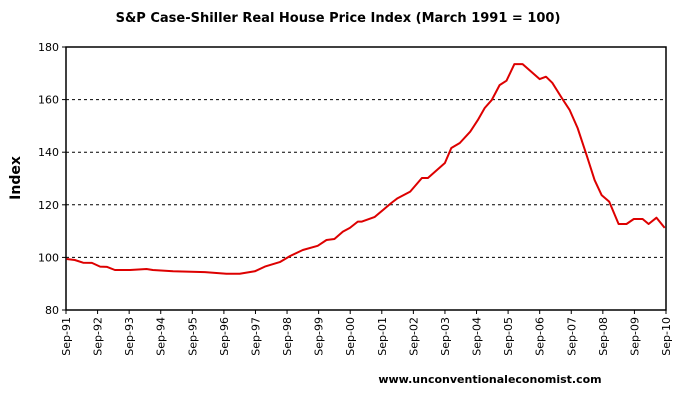 Image resolution: width=688 pixels, height=401 pixels. I want to click on y-tick-label: 120, so click(48, 205).